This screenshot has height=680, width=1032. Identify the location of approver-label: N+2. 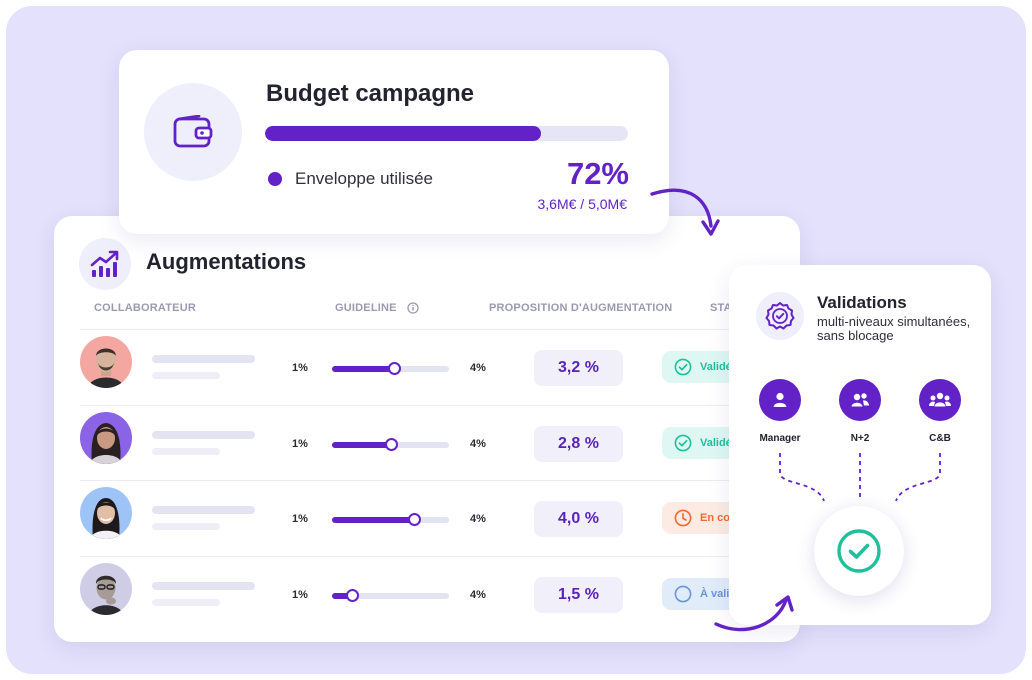
(860, 438).